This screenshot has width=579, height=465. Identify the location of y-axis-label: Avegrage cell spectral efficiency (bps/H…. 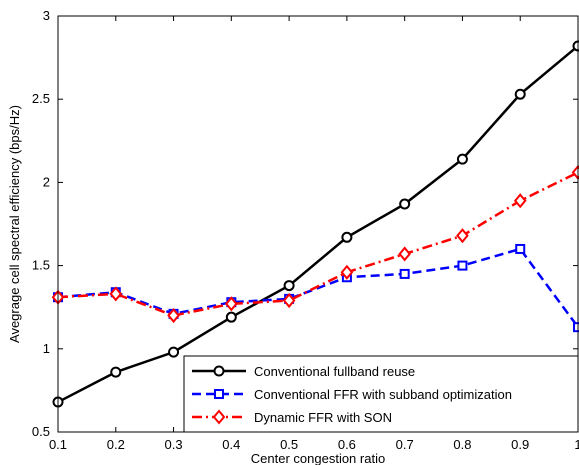
(14, 224).